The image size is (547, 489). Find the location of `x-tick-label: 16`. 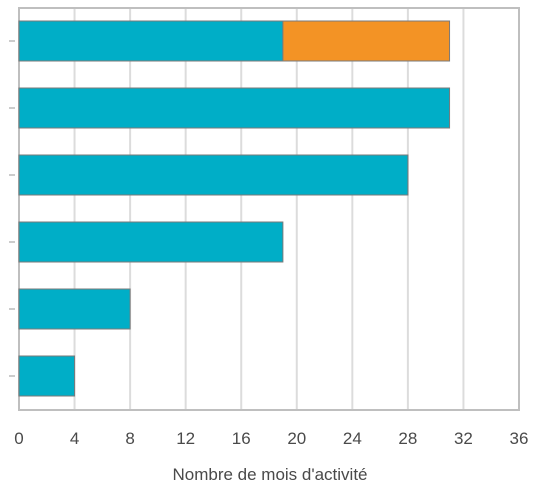

x-tick-label: 16 is located at coordinates (241, 438).